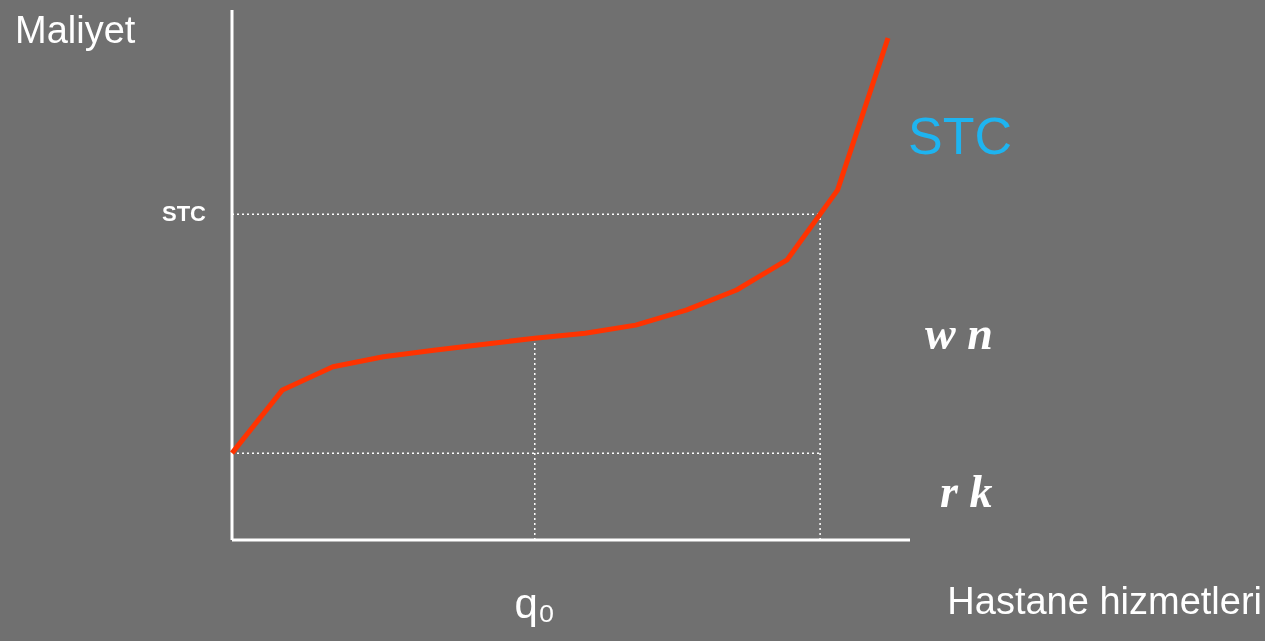 This screenshot has width=1265, height=641. Describe the element at coordinates (960, 136) in the screenshot. I see `series-label: STC` at that location.